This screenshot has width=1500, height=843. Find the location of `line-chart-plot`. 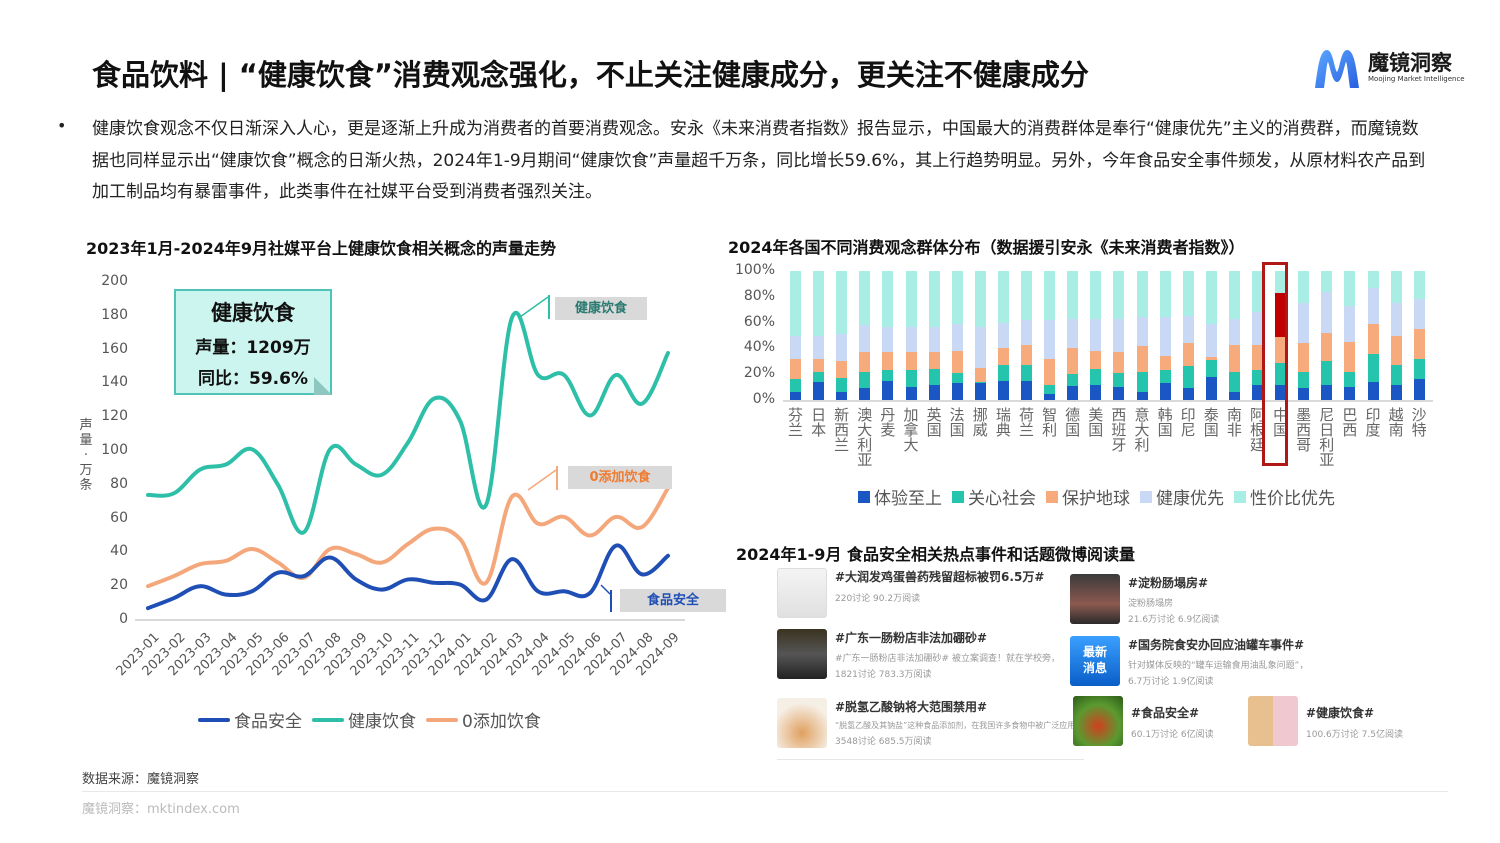

line-chart-plot is located at coordinates (410, 458).